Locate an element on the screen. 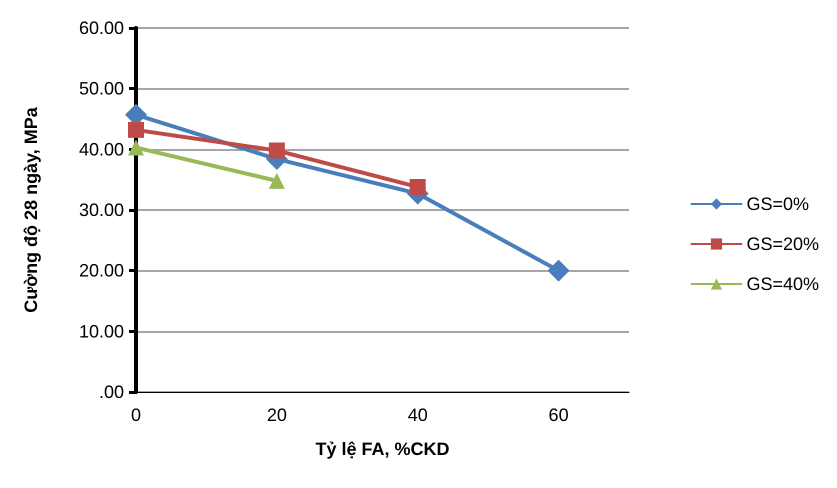  y-axis-title: Cường độ 28 ngày, MPa is located at coordinates (31, 209).